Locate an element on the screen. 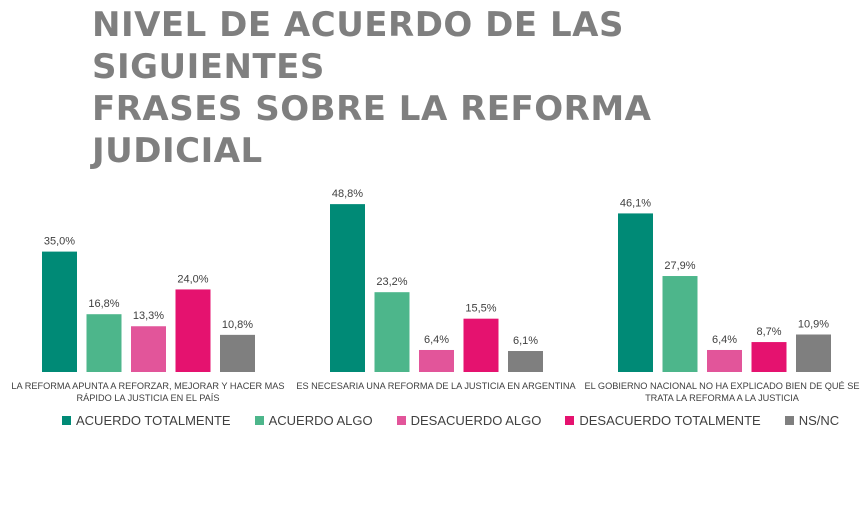 The image size is (862, 509). chart-title-line-1: NIVEL DE ACUERDO DE LAS SIGUIENTES is located at coordinates (358, 46).